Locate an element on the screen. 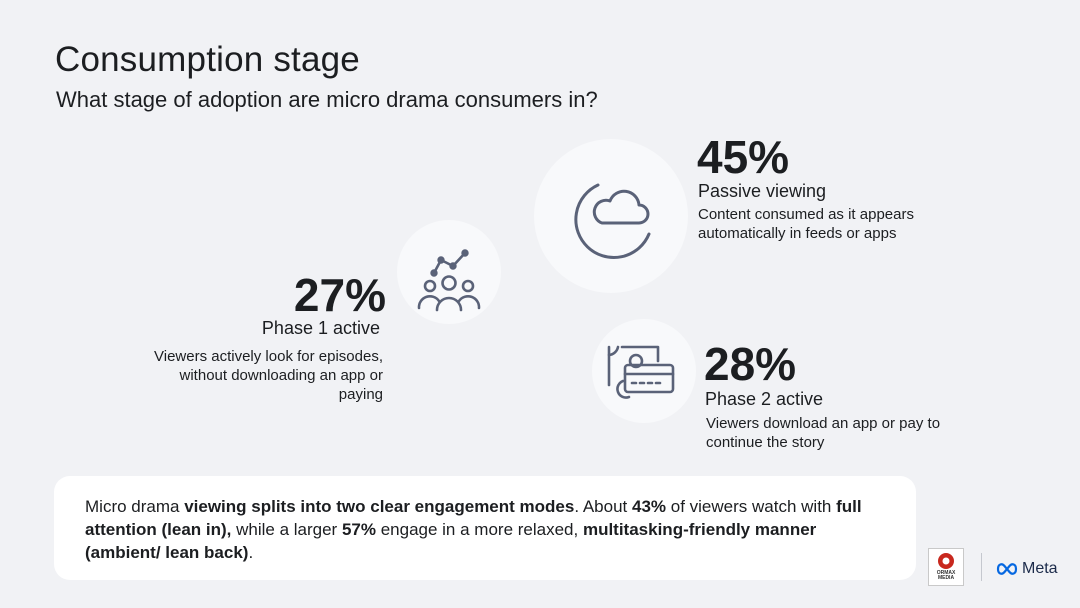 The height and width of the screenshot is (608, 1080). ormax-emblem-icon is located at coordinates (946, 561).